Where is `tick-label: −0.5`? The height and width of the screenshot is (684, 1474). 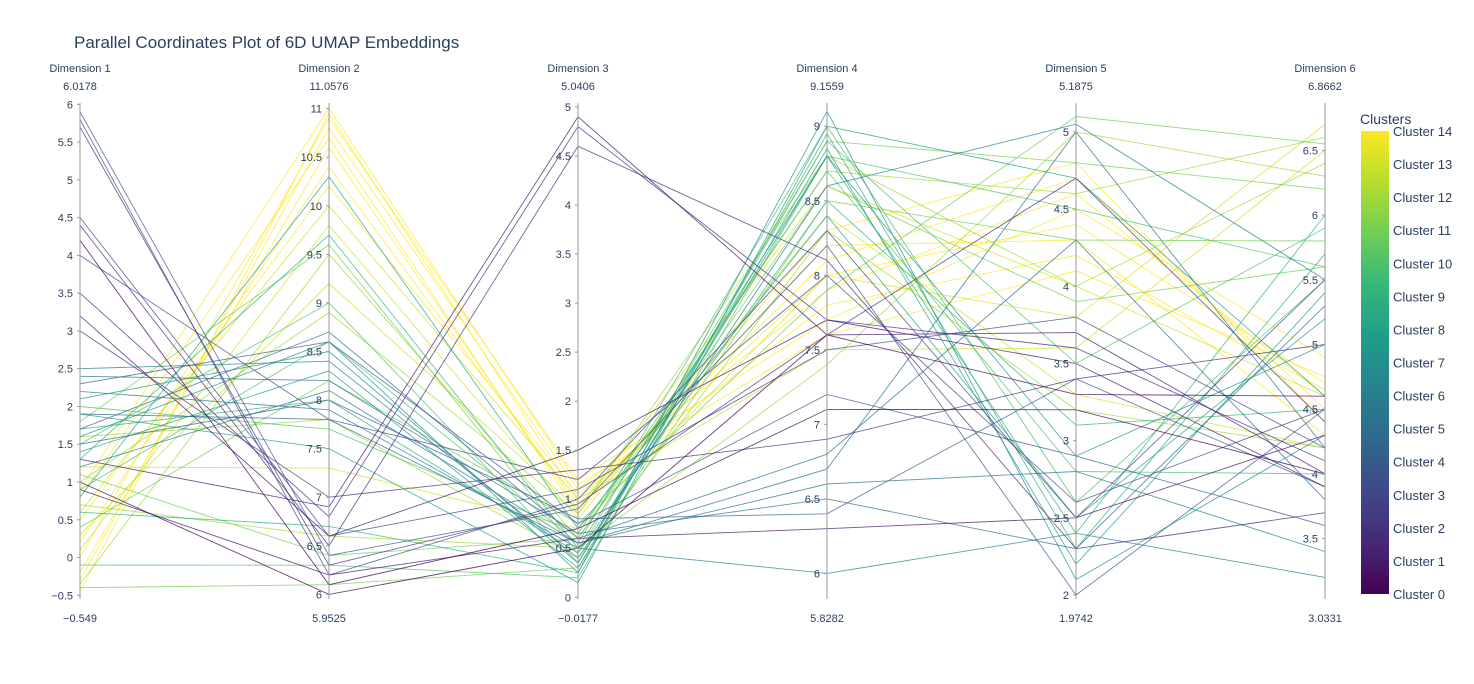
tick-label: −0.5 is located at coordinates (62, 596).